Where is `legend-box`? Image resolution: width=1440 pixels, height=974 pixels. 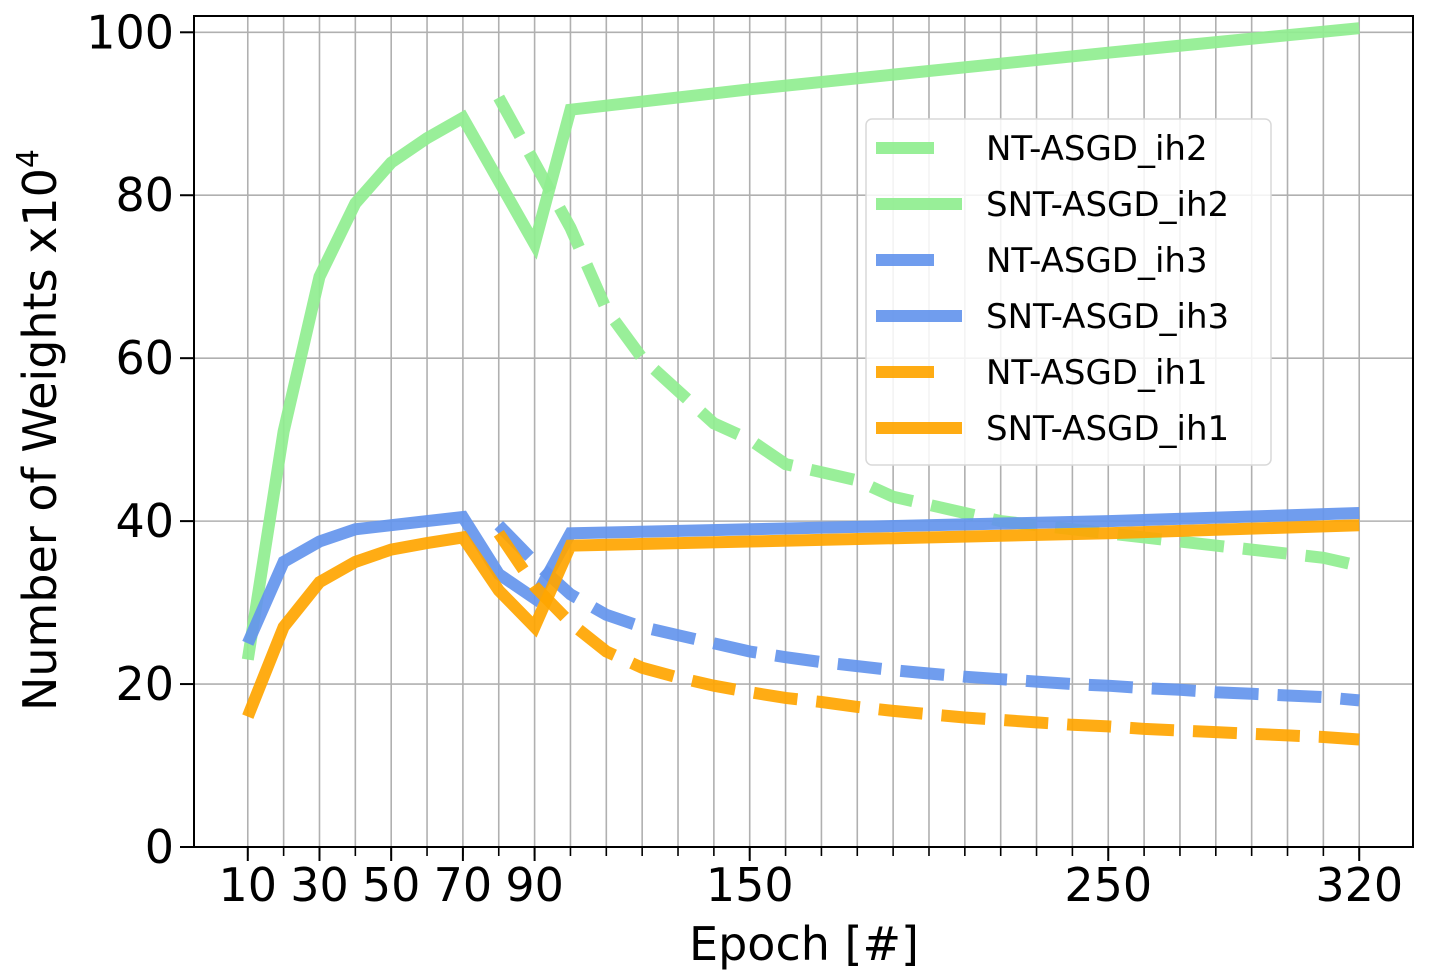
legend-box is located at coordinates (1068, 292).